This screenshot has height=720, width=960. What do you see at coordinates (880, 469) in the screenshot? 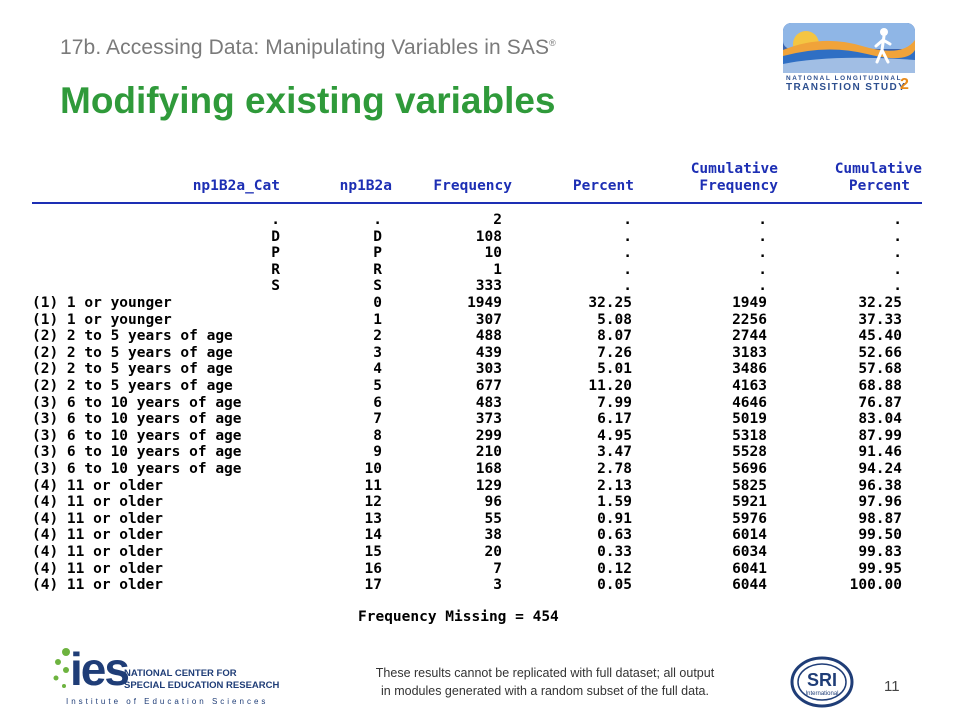
I see `cell-cumulative-percent: 94.24` at bounding box center [880, 469].